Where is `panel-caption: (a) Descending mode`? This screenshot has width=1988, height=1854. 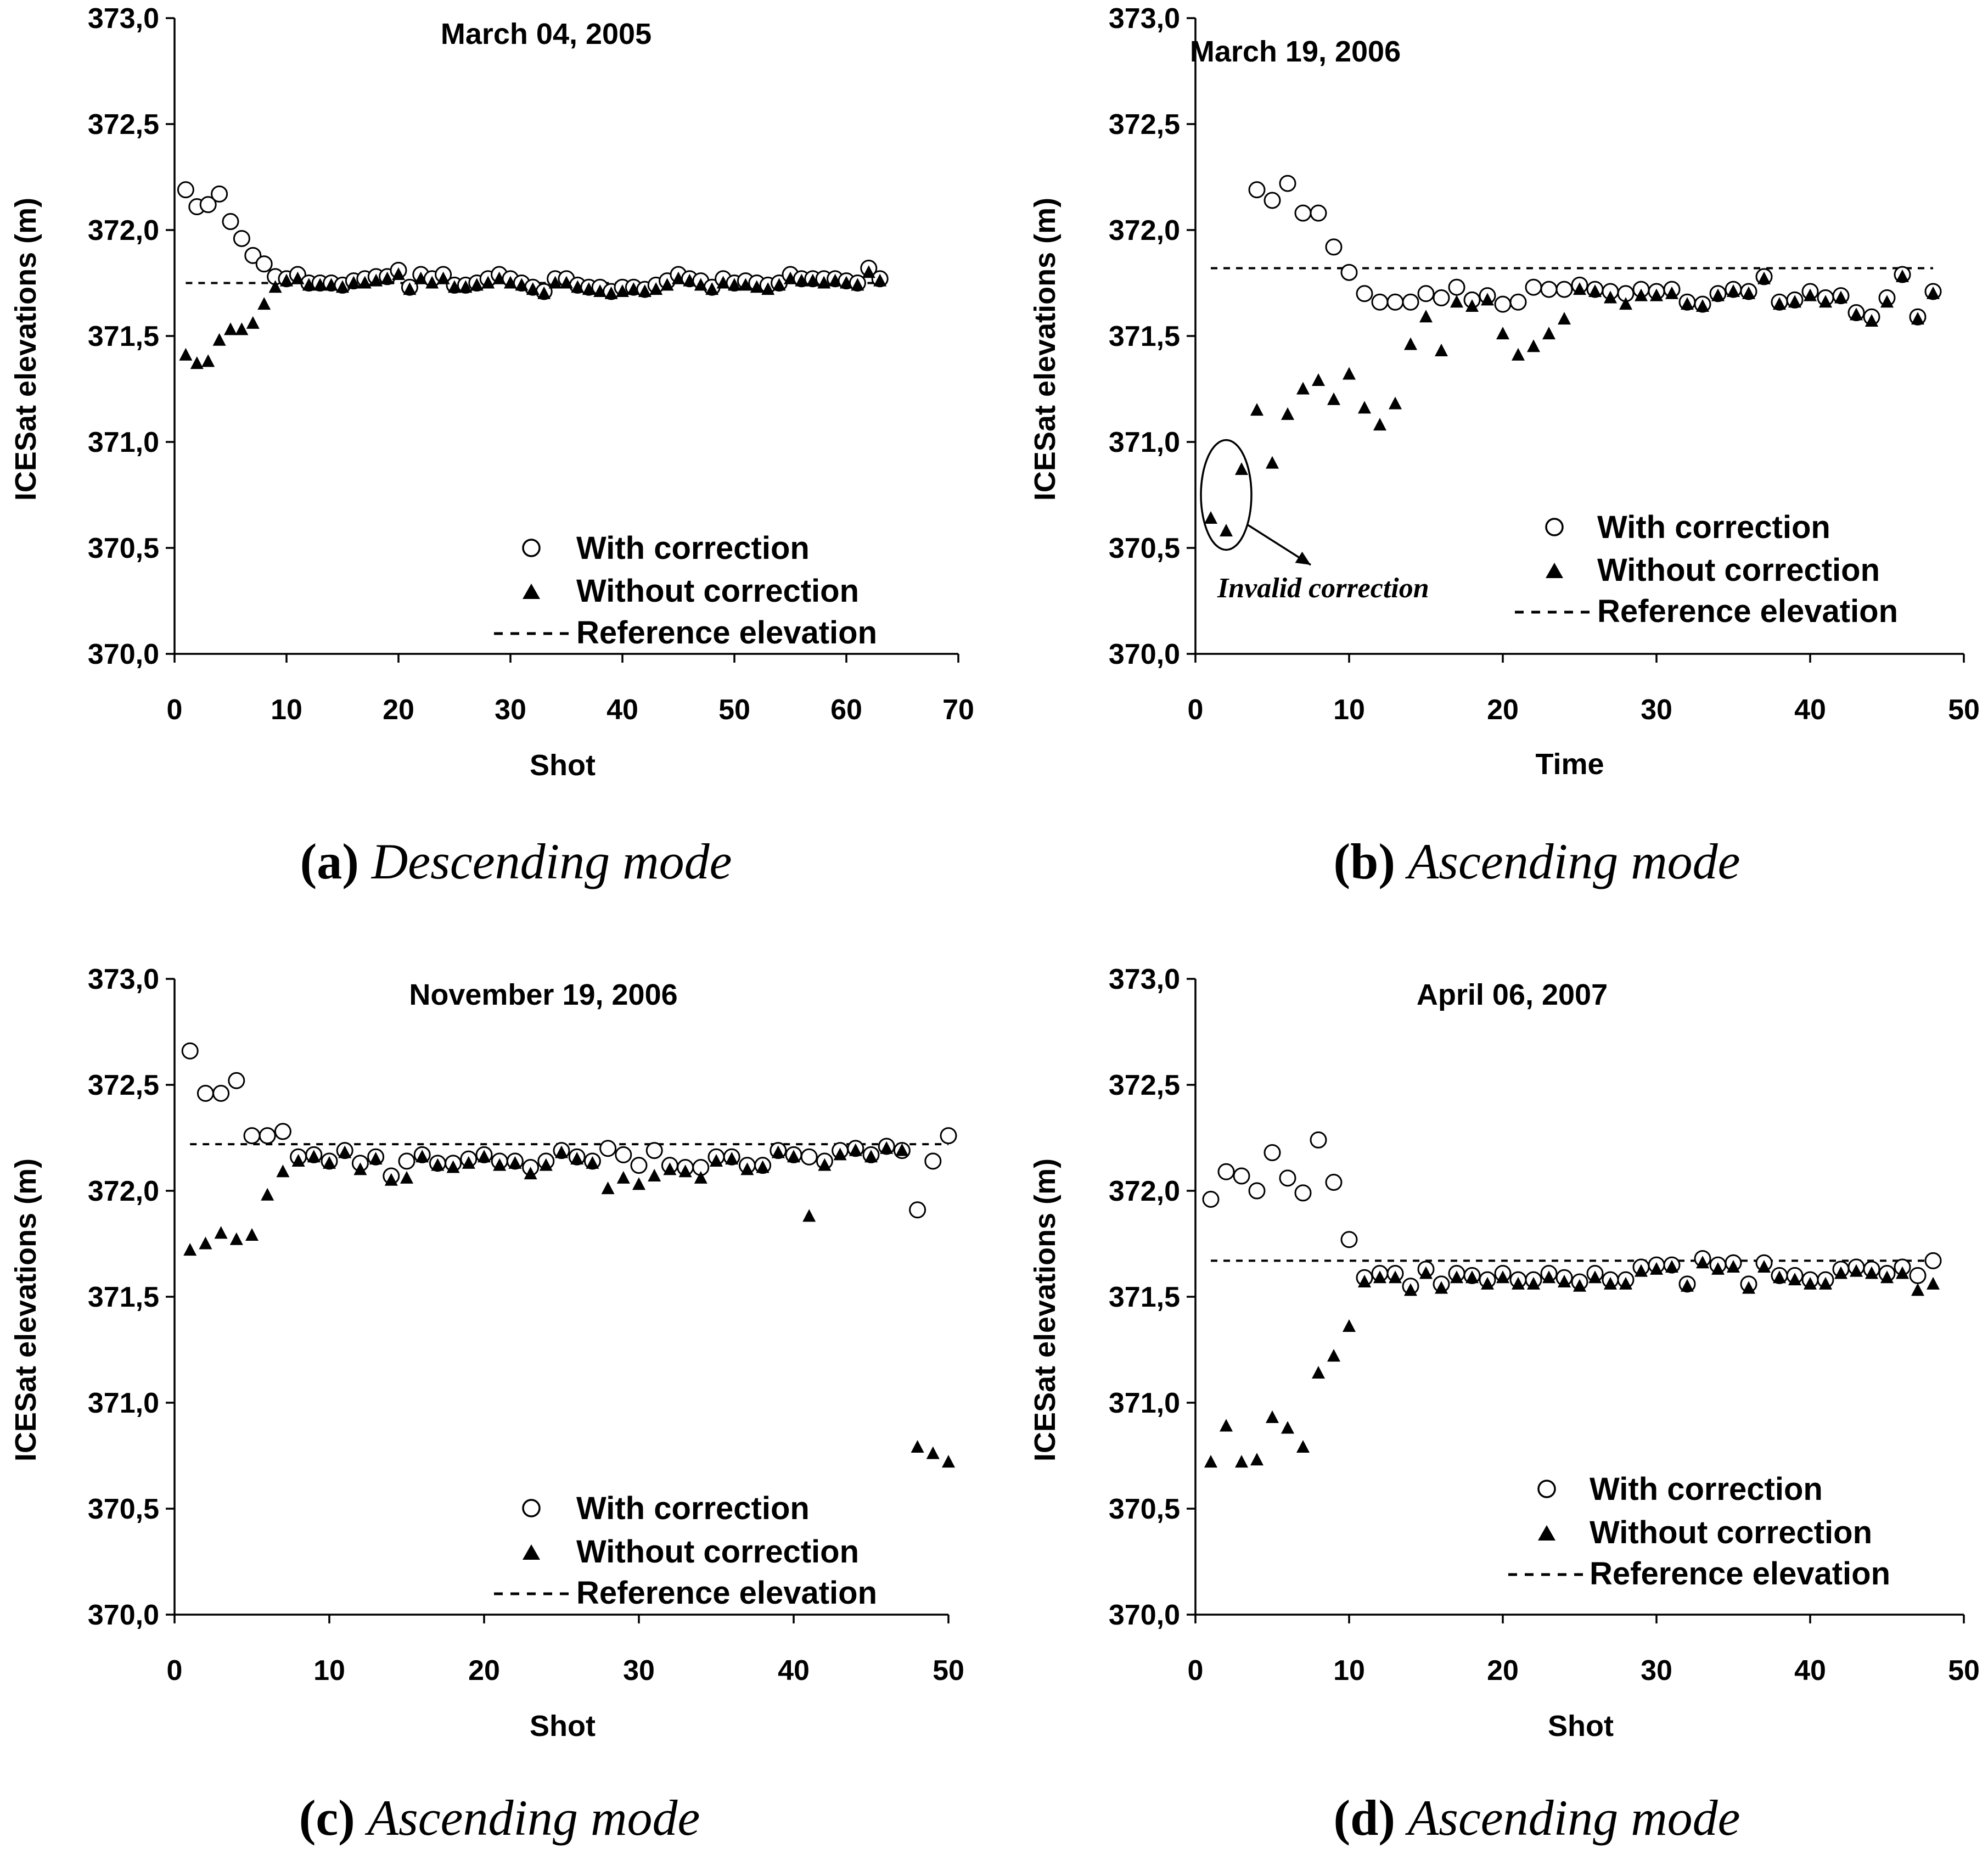
panel-caption: (a) Descending mode is located at coordinates (516, 861).